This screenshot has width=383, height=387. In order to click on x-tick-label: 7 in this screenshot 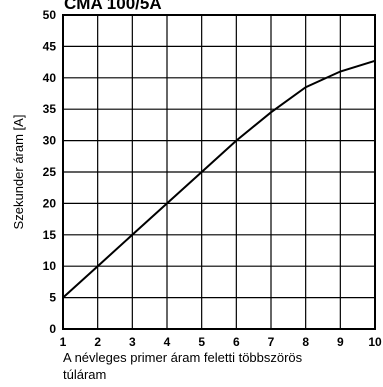, I will do `click(271, 342)`.